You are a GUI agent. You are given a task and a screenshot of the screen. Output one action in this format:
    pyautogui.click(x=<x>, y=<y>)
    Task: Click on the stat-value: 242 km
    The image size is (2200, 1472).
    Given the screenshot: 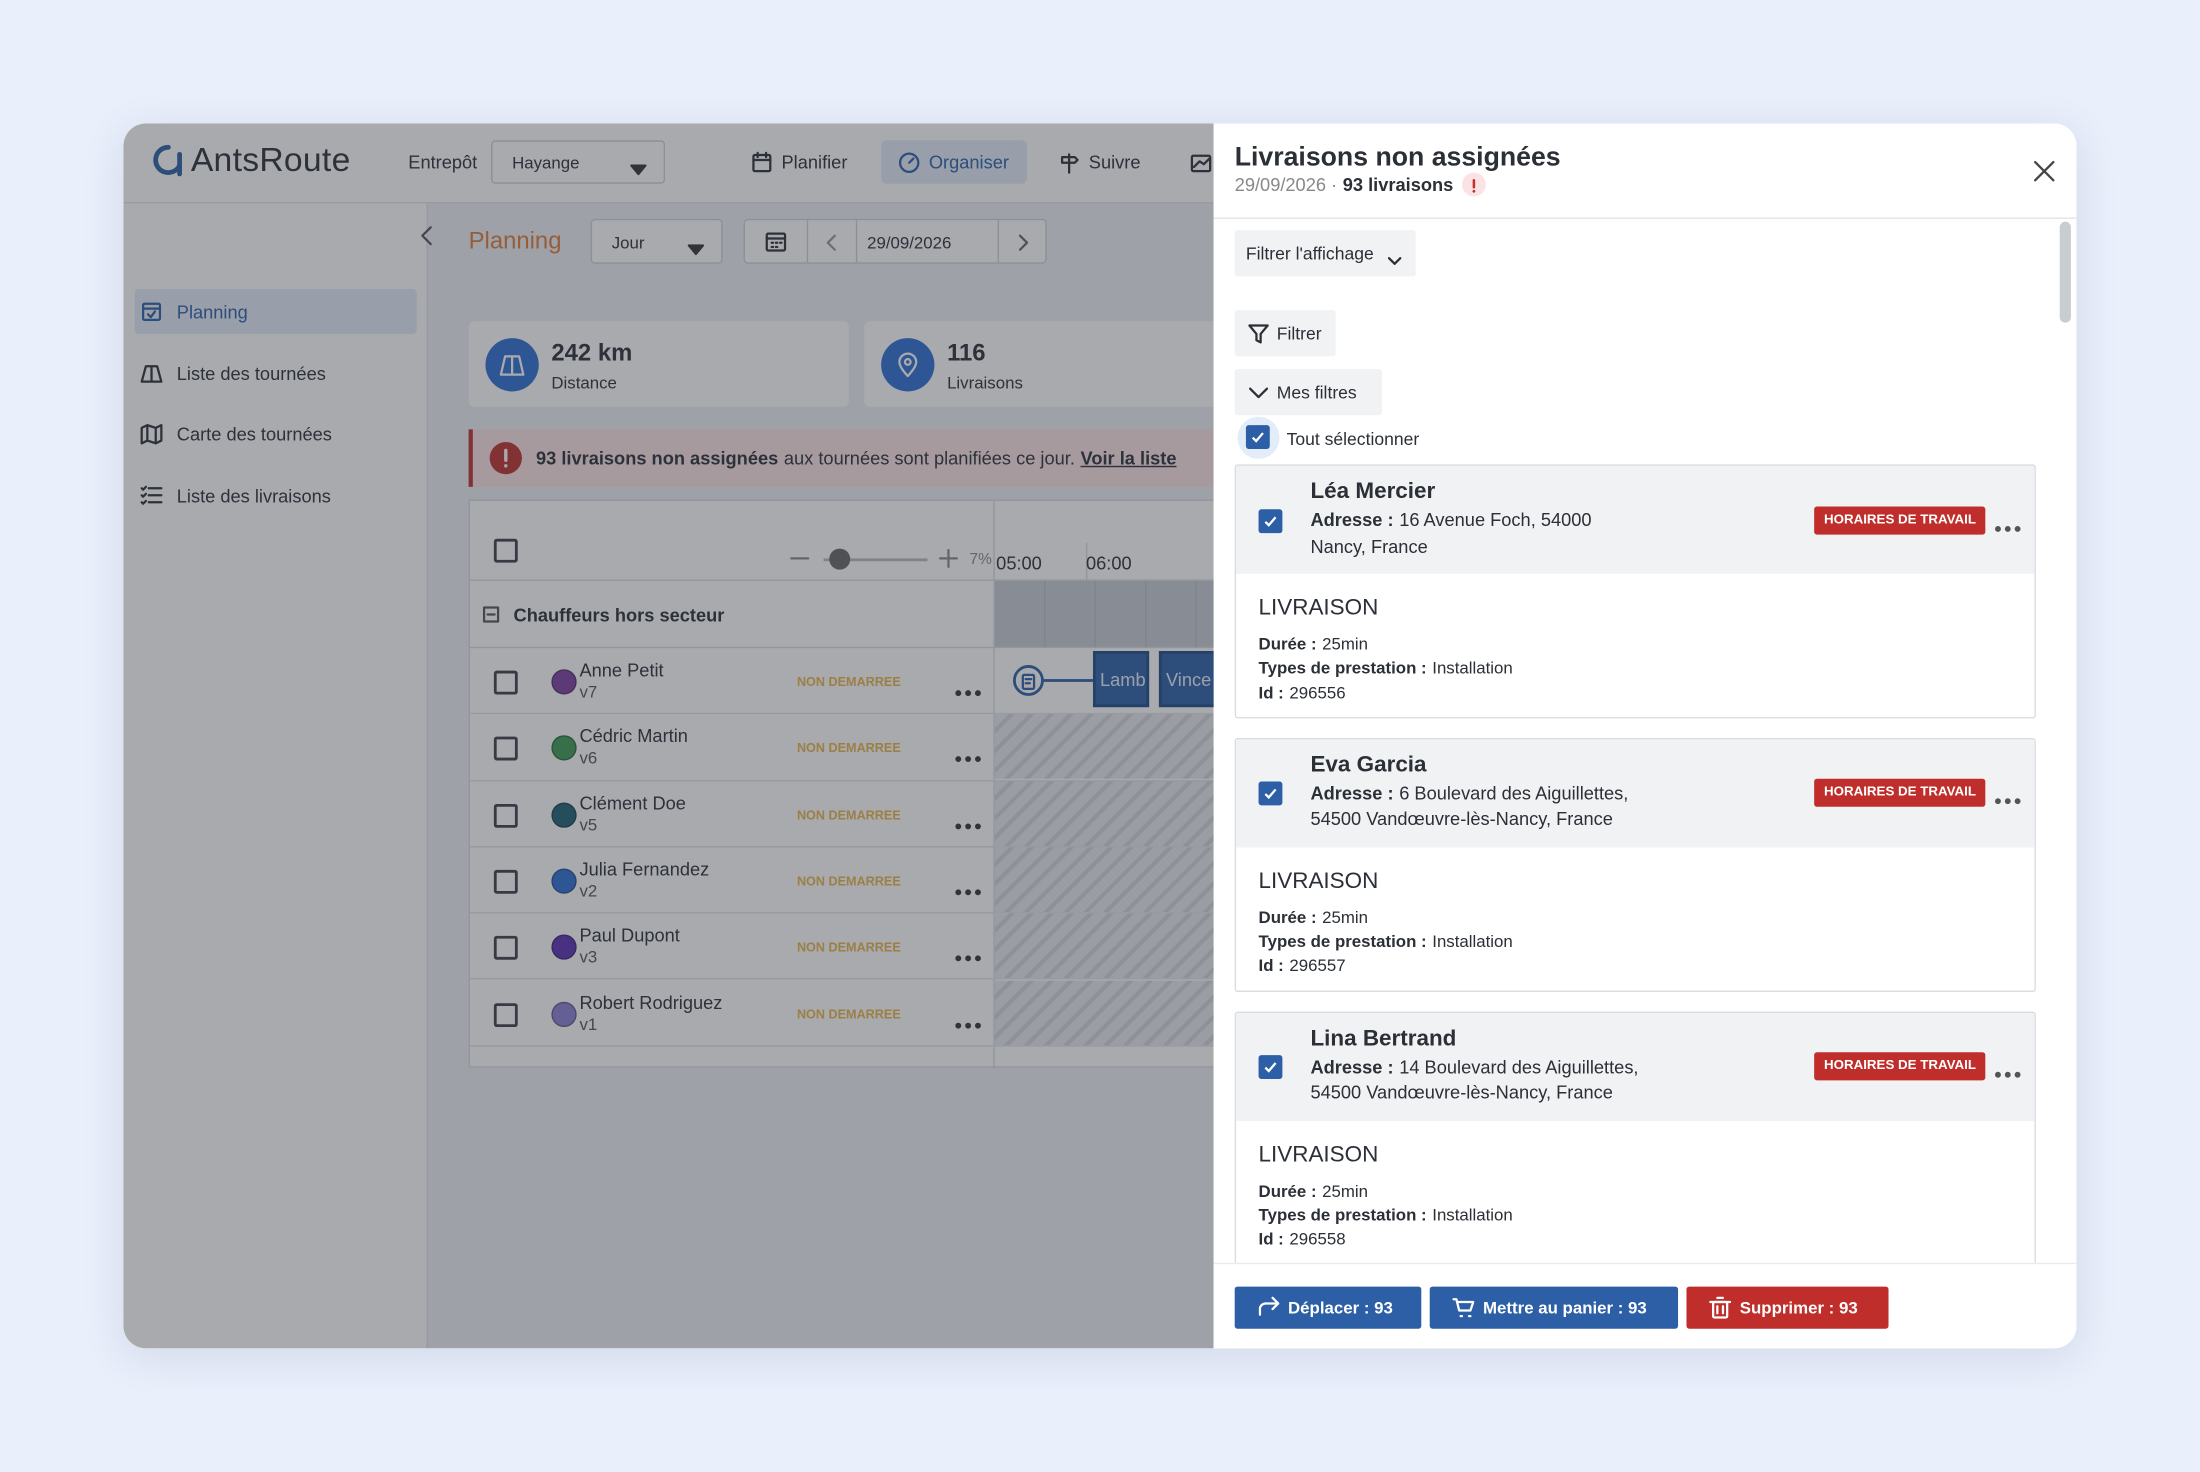 What is the action you would take?
    pyautogui.click(x=592, y=353)
    